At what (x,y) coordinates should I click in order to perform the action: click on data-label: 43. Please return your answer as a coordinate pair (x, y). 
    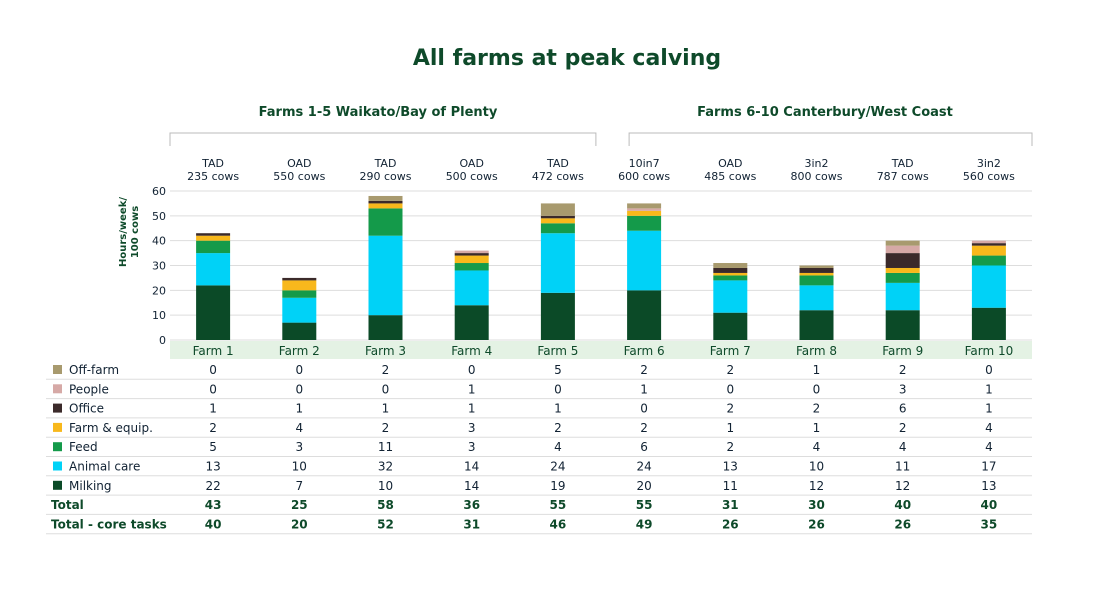
    Looking at the image, I should click on (213, 505).